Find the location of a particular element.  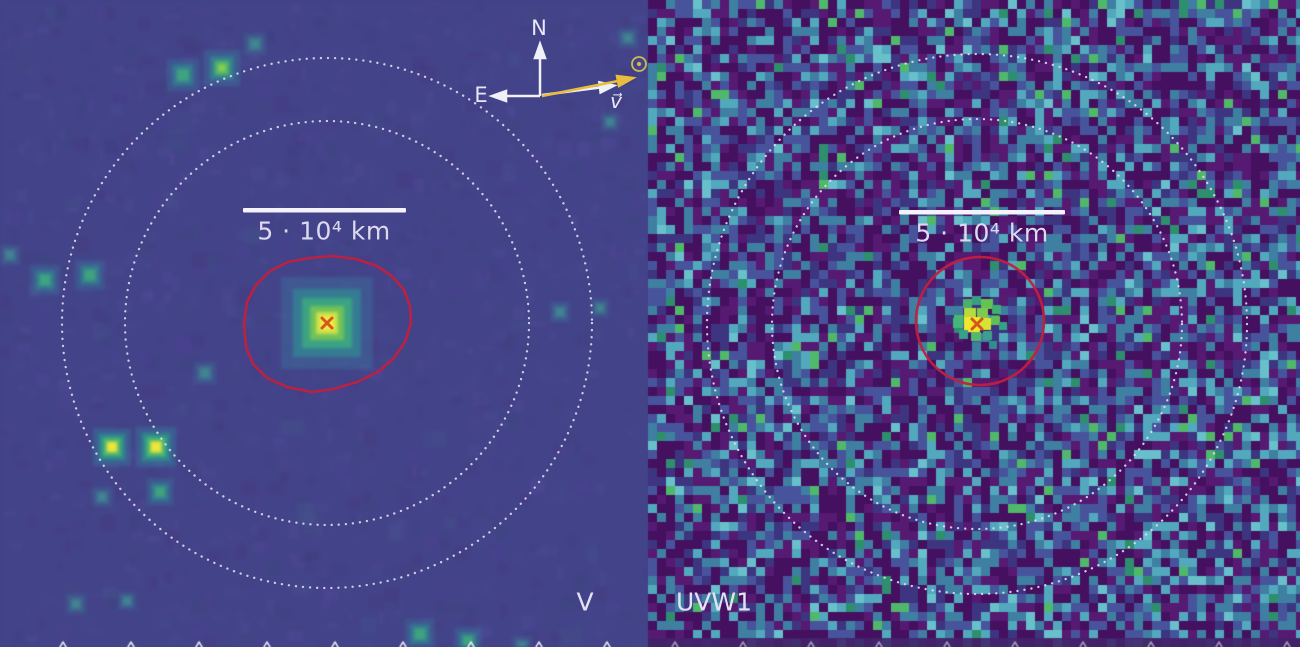

left-filter-label: V is located at coordinates (585, 602).